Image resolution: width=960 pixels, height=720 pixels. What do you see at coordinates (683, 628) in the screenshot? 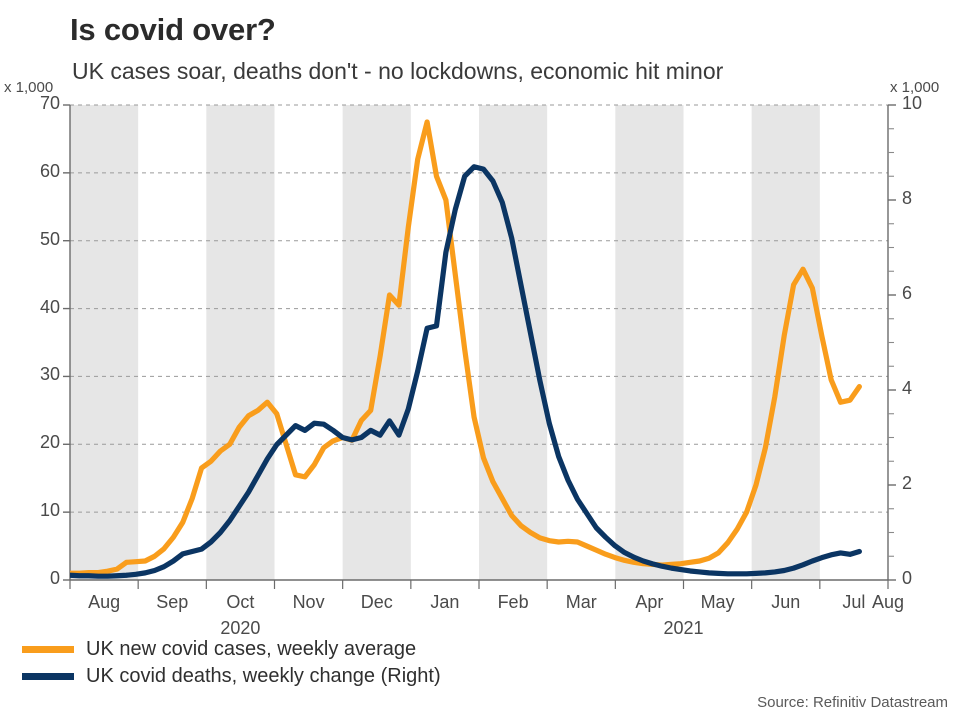
I see `x-axis-year-label: 2021` at bounding box center [683, 628].